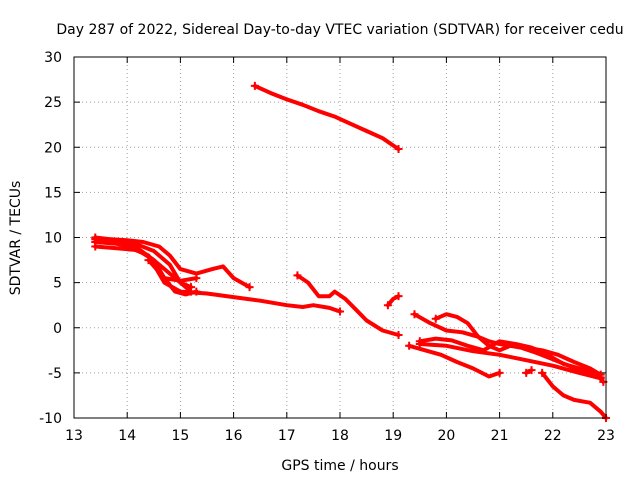 This screenshot has height=480, width=640. Describe the element at coordinates (574, 395) in the screenshot. I see `series-line-s15` at that location.